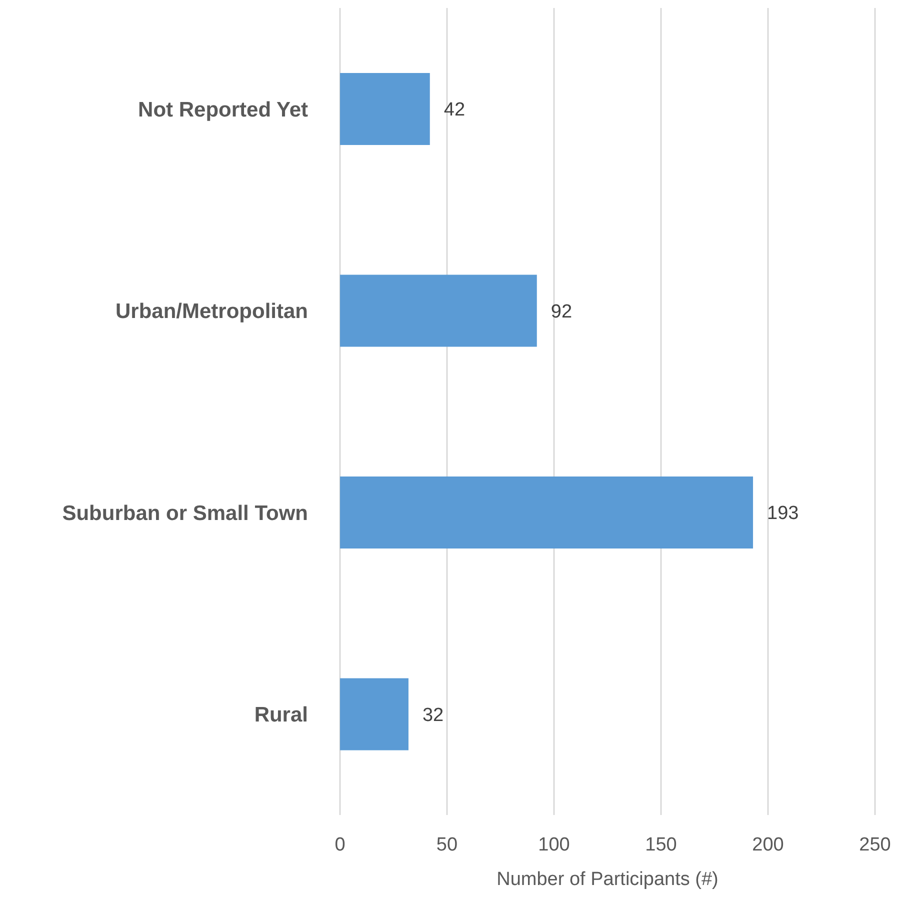 This screenshot has width=917, height=905. What do you see at coordinates (185, 513) in the screenshot?
I see `y-tick-label: Suburban or Small Town` at bounding box center [185, 513].